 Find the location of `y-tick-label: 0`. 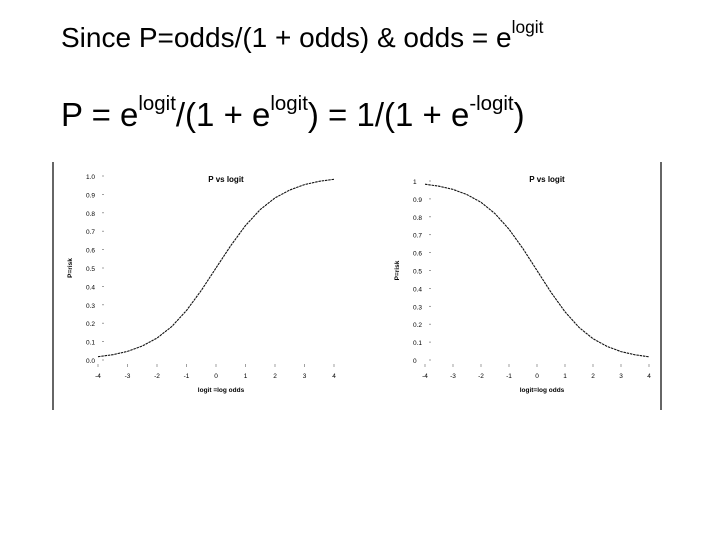

y-tick-label: 0 is located at coordinates (415, 361).